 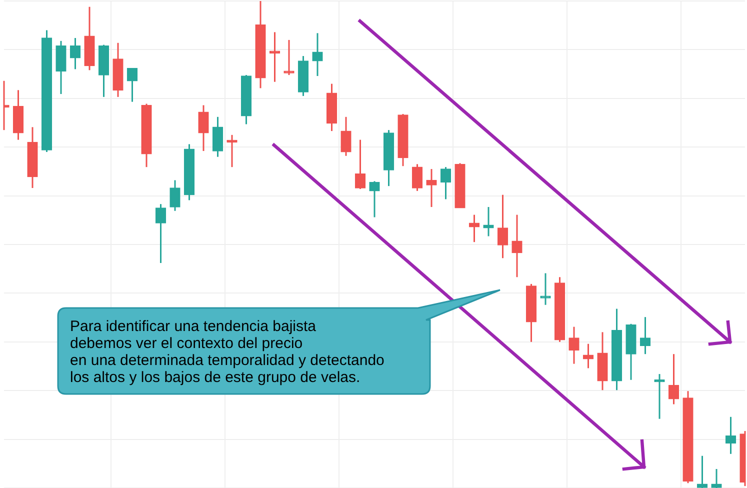 What do you see at coordinates (227, 352) in the screenshot?
I see `annotation: Para identificar una tendencia bajista debemos ver el contexto del precio en una determinada temporalidad y detectando los altos y los bajos de este grupo de velas.` at bounding box center [227, 352].